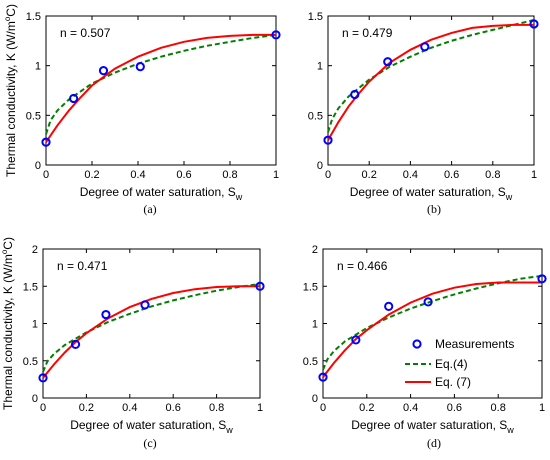 The image size is (550, 460). What do you see at coordinates (434, 209) in the screenshot?
I see `panel-caption: (b)` at bounding box center [434, 209].